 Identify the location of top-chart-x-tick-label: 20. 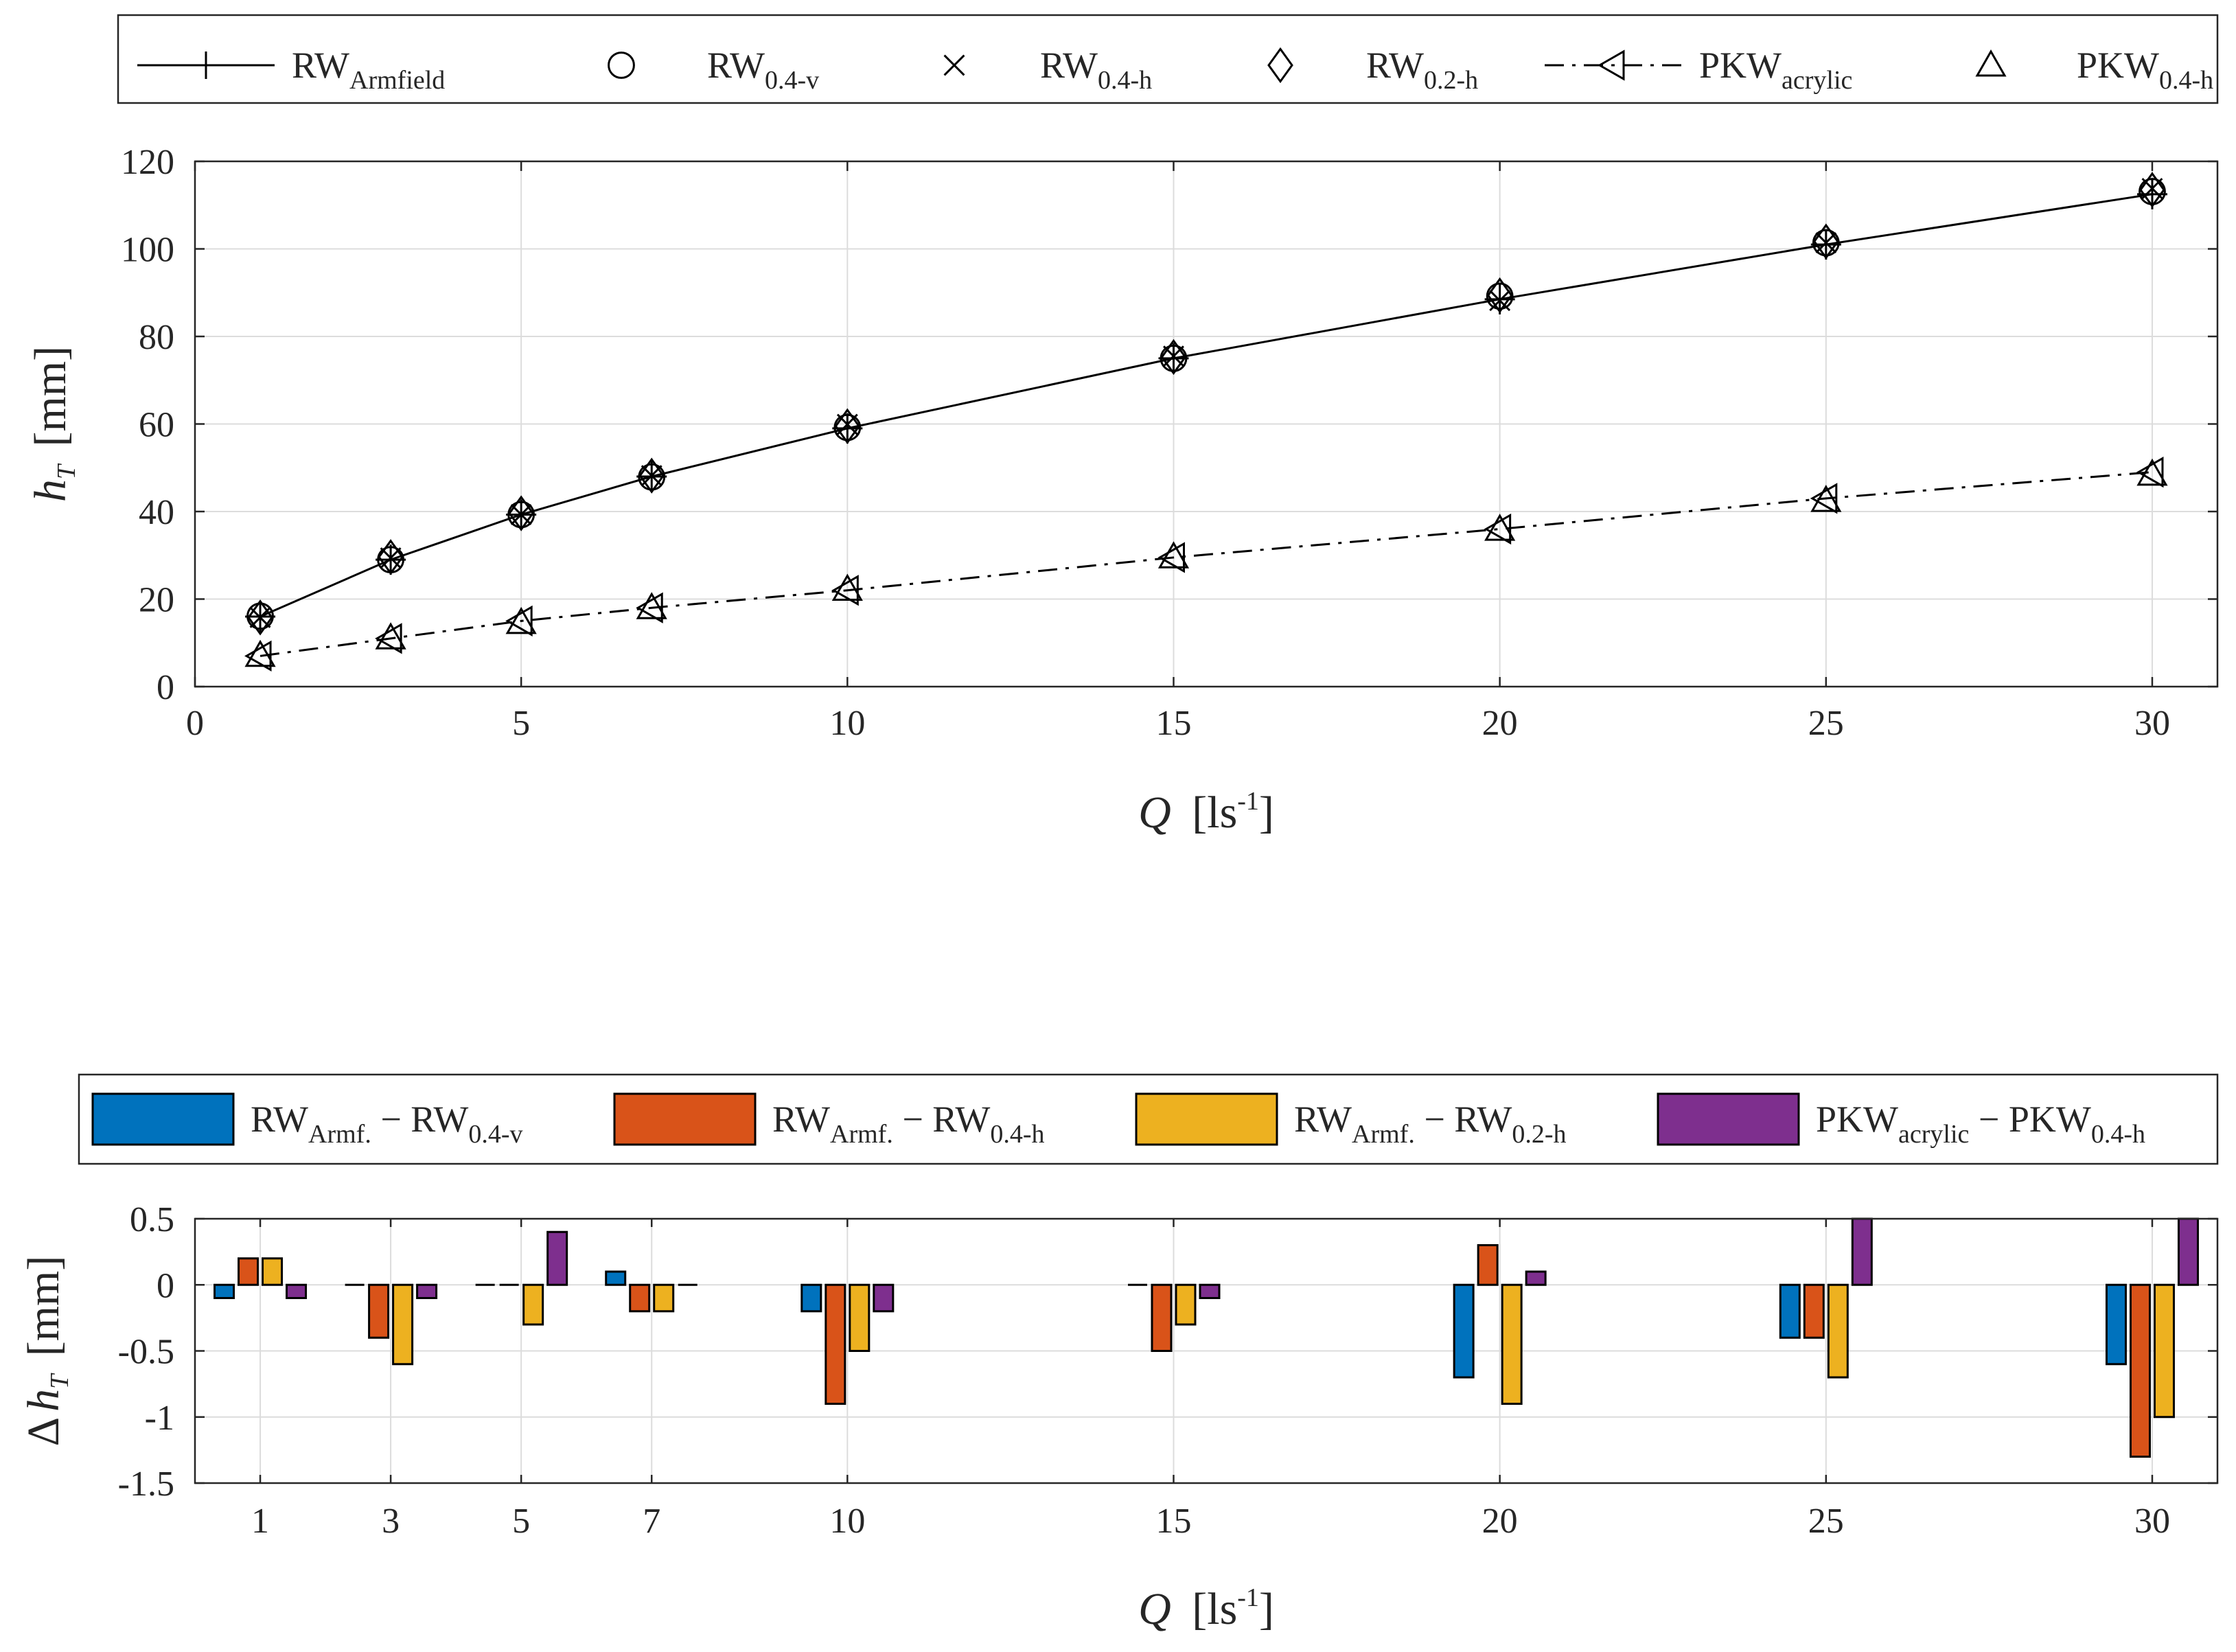
(1500, 723).